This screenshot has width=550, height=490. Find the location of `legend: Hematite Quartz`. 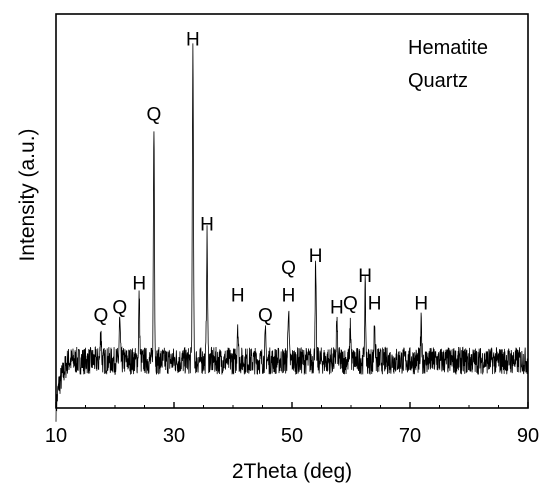

legend: Hematite Quartz is located at coordinates (448, 64).